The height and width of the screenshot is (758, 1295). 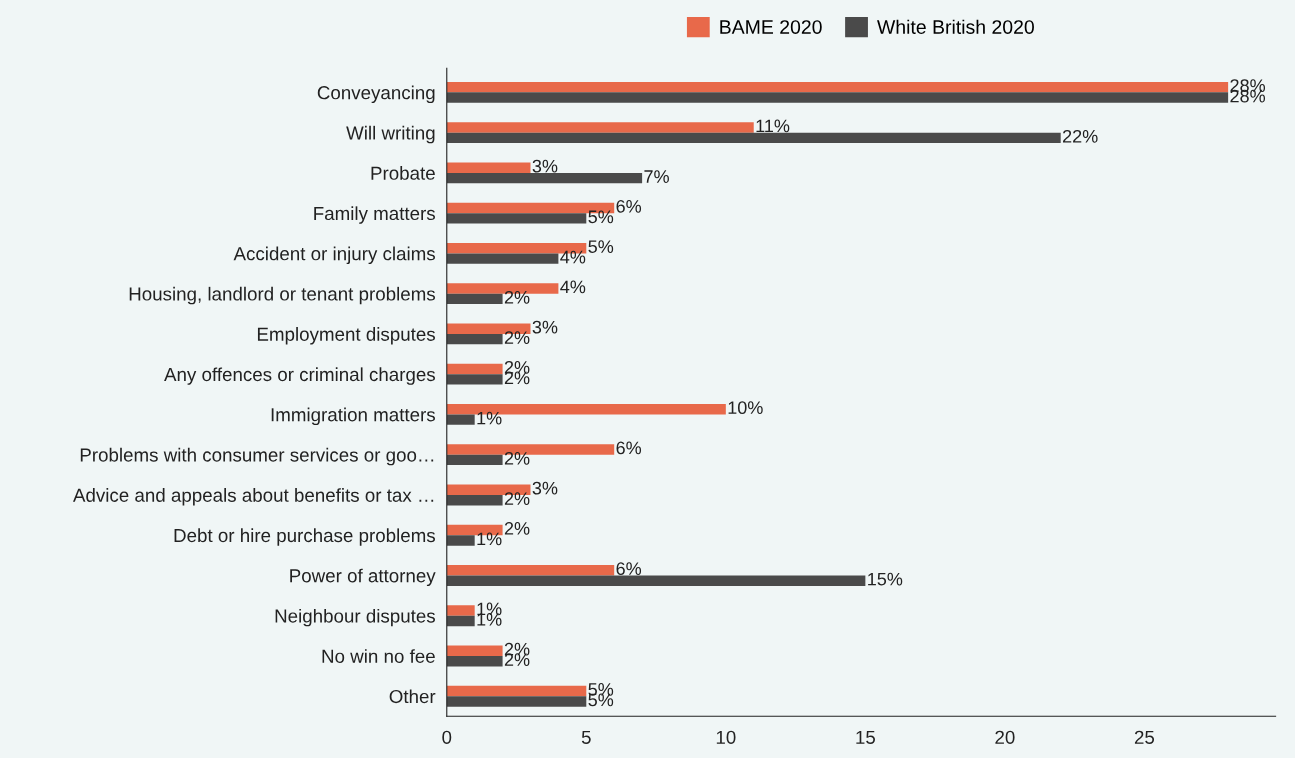 What do you see at coordinates (378, 656) in the screenshot?
I see `y-tick-label: No win no fee` at bounding box center [378, 656].